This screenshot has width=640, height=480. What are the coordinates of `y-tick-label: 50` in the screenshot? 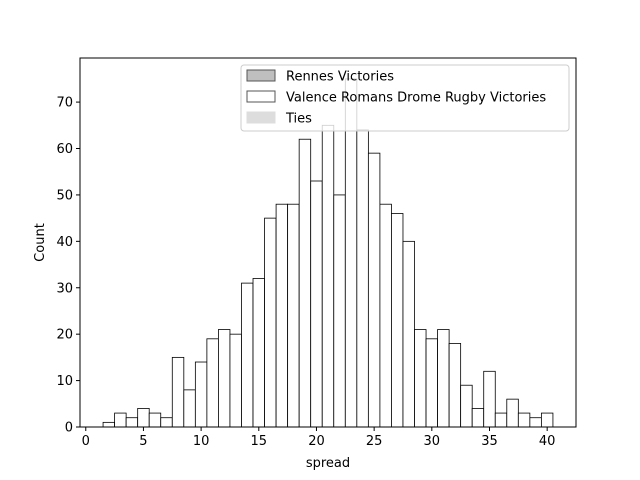 It's located at (64, 195).